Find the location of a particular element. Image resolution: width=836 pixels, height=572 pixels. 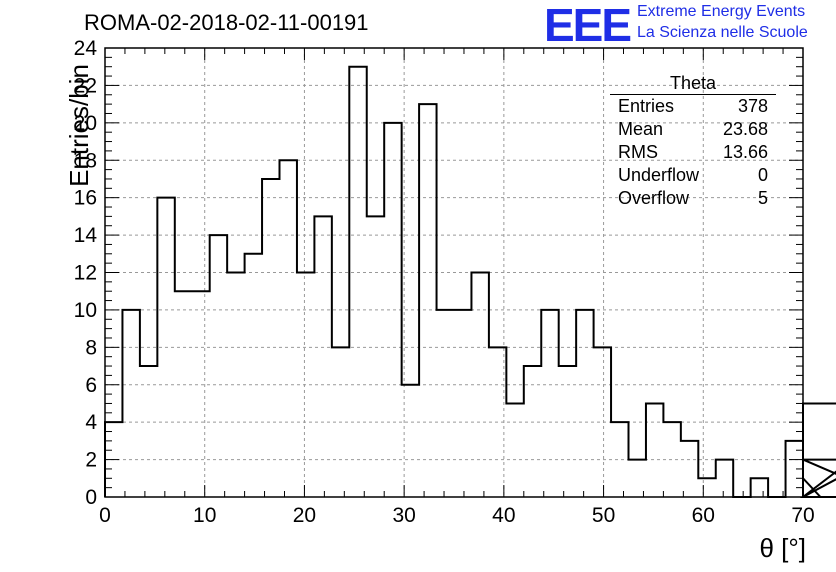

stats-row-underflow: Underflow 0 is located at coordinates (693, 175).